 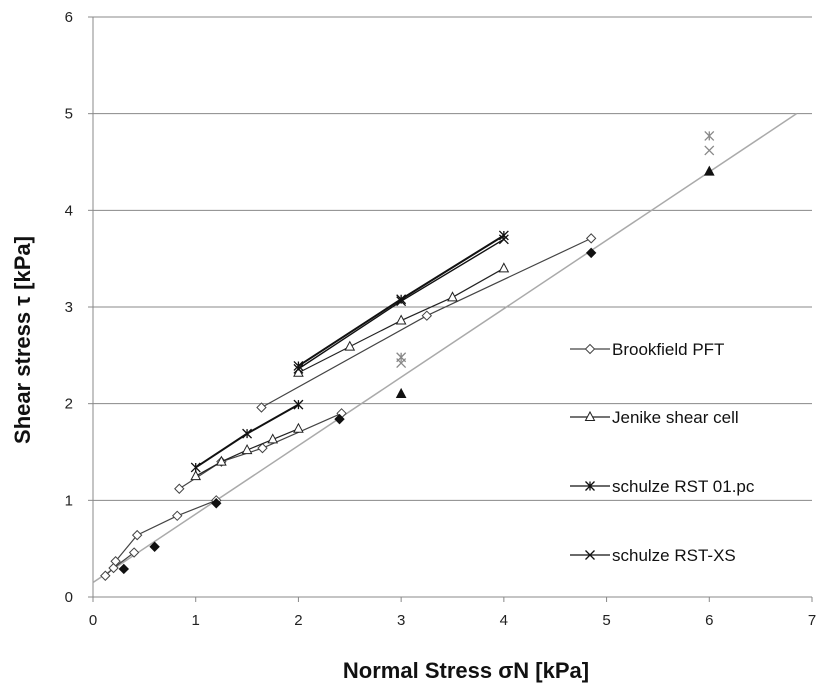 I want to click on y-tick-label: 4, so click(x=69, y=210).